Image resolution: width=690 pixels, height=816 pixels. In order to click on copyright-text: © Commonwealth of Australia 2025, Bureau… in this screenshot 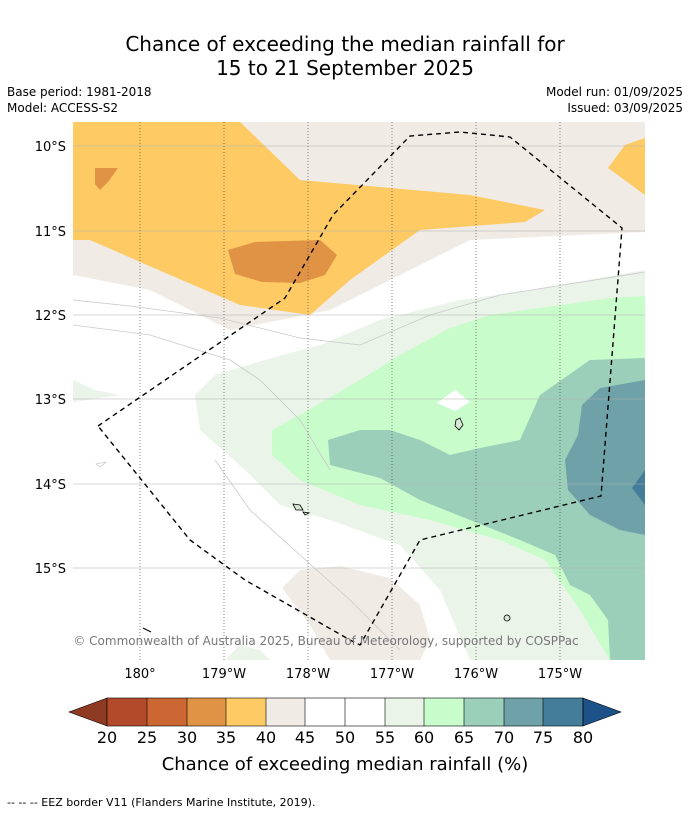, I will do `click(325, 641)`.